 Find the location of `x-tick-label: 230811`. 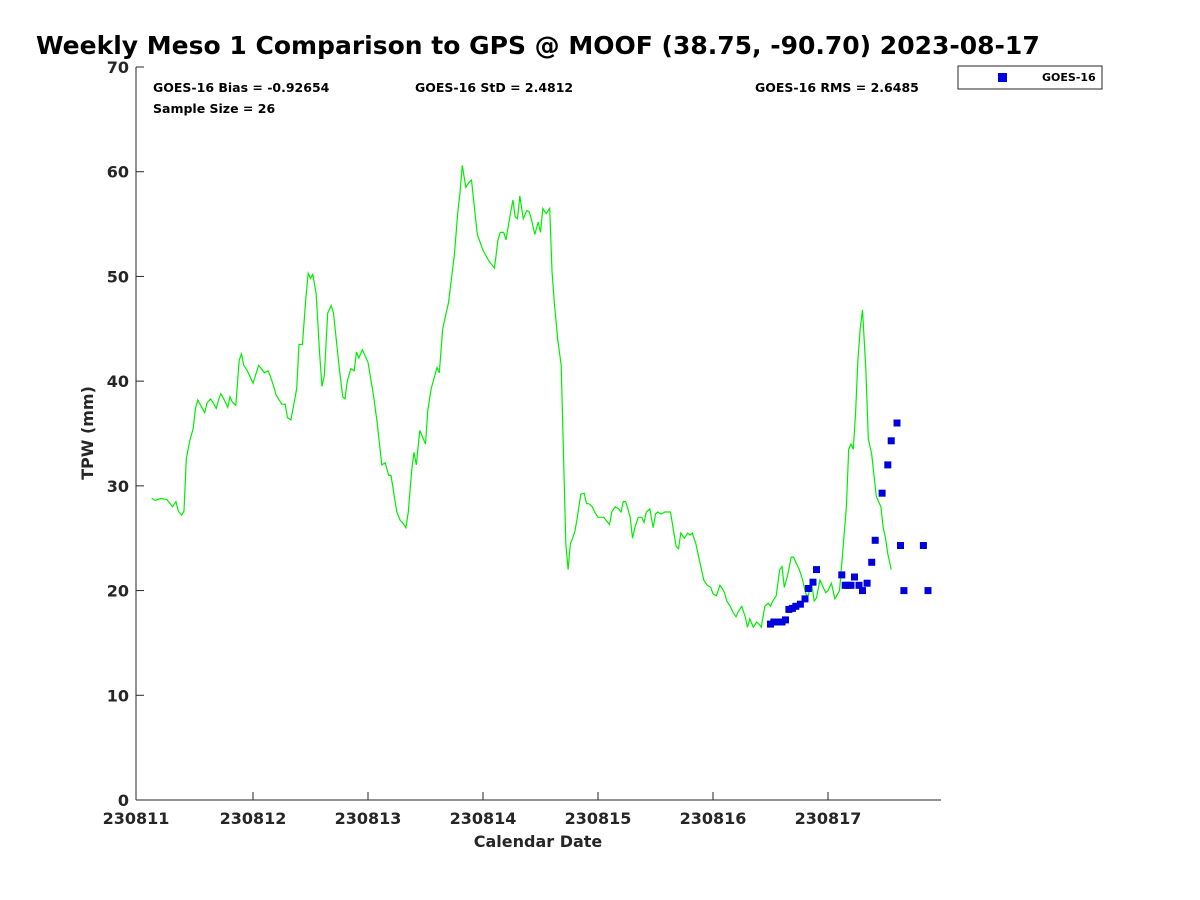

x-tick-label: 230811 is located at coordinates (136, 818).